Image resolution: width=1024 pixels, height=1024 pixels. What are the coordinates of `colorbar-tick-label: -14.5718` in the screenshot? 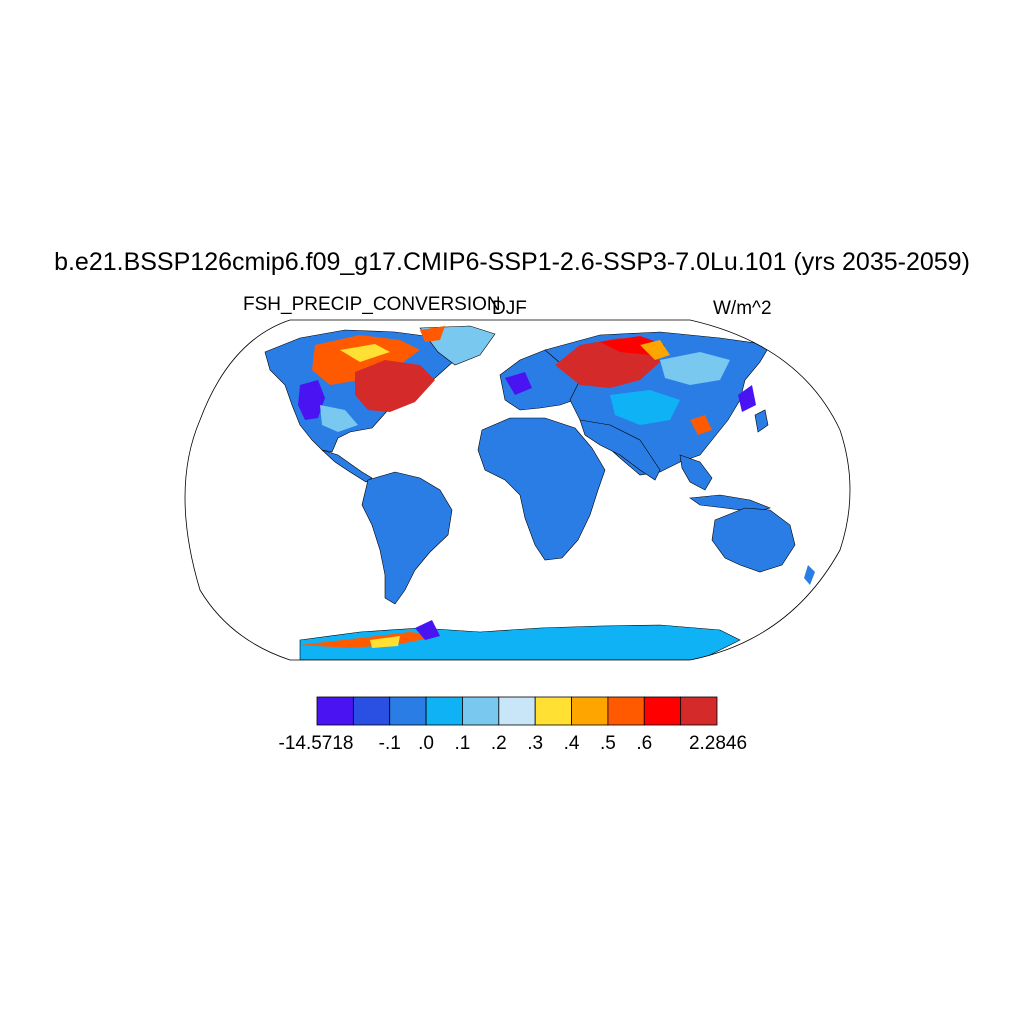 It's located at (316, 743).